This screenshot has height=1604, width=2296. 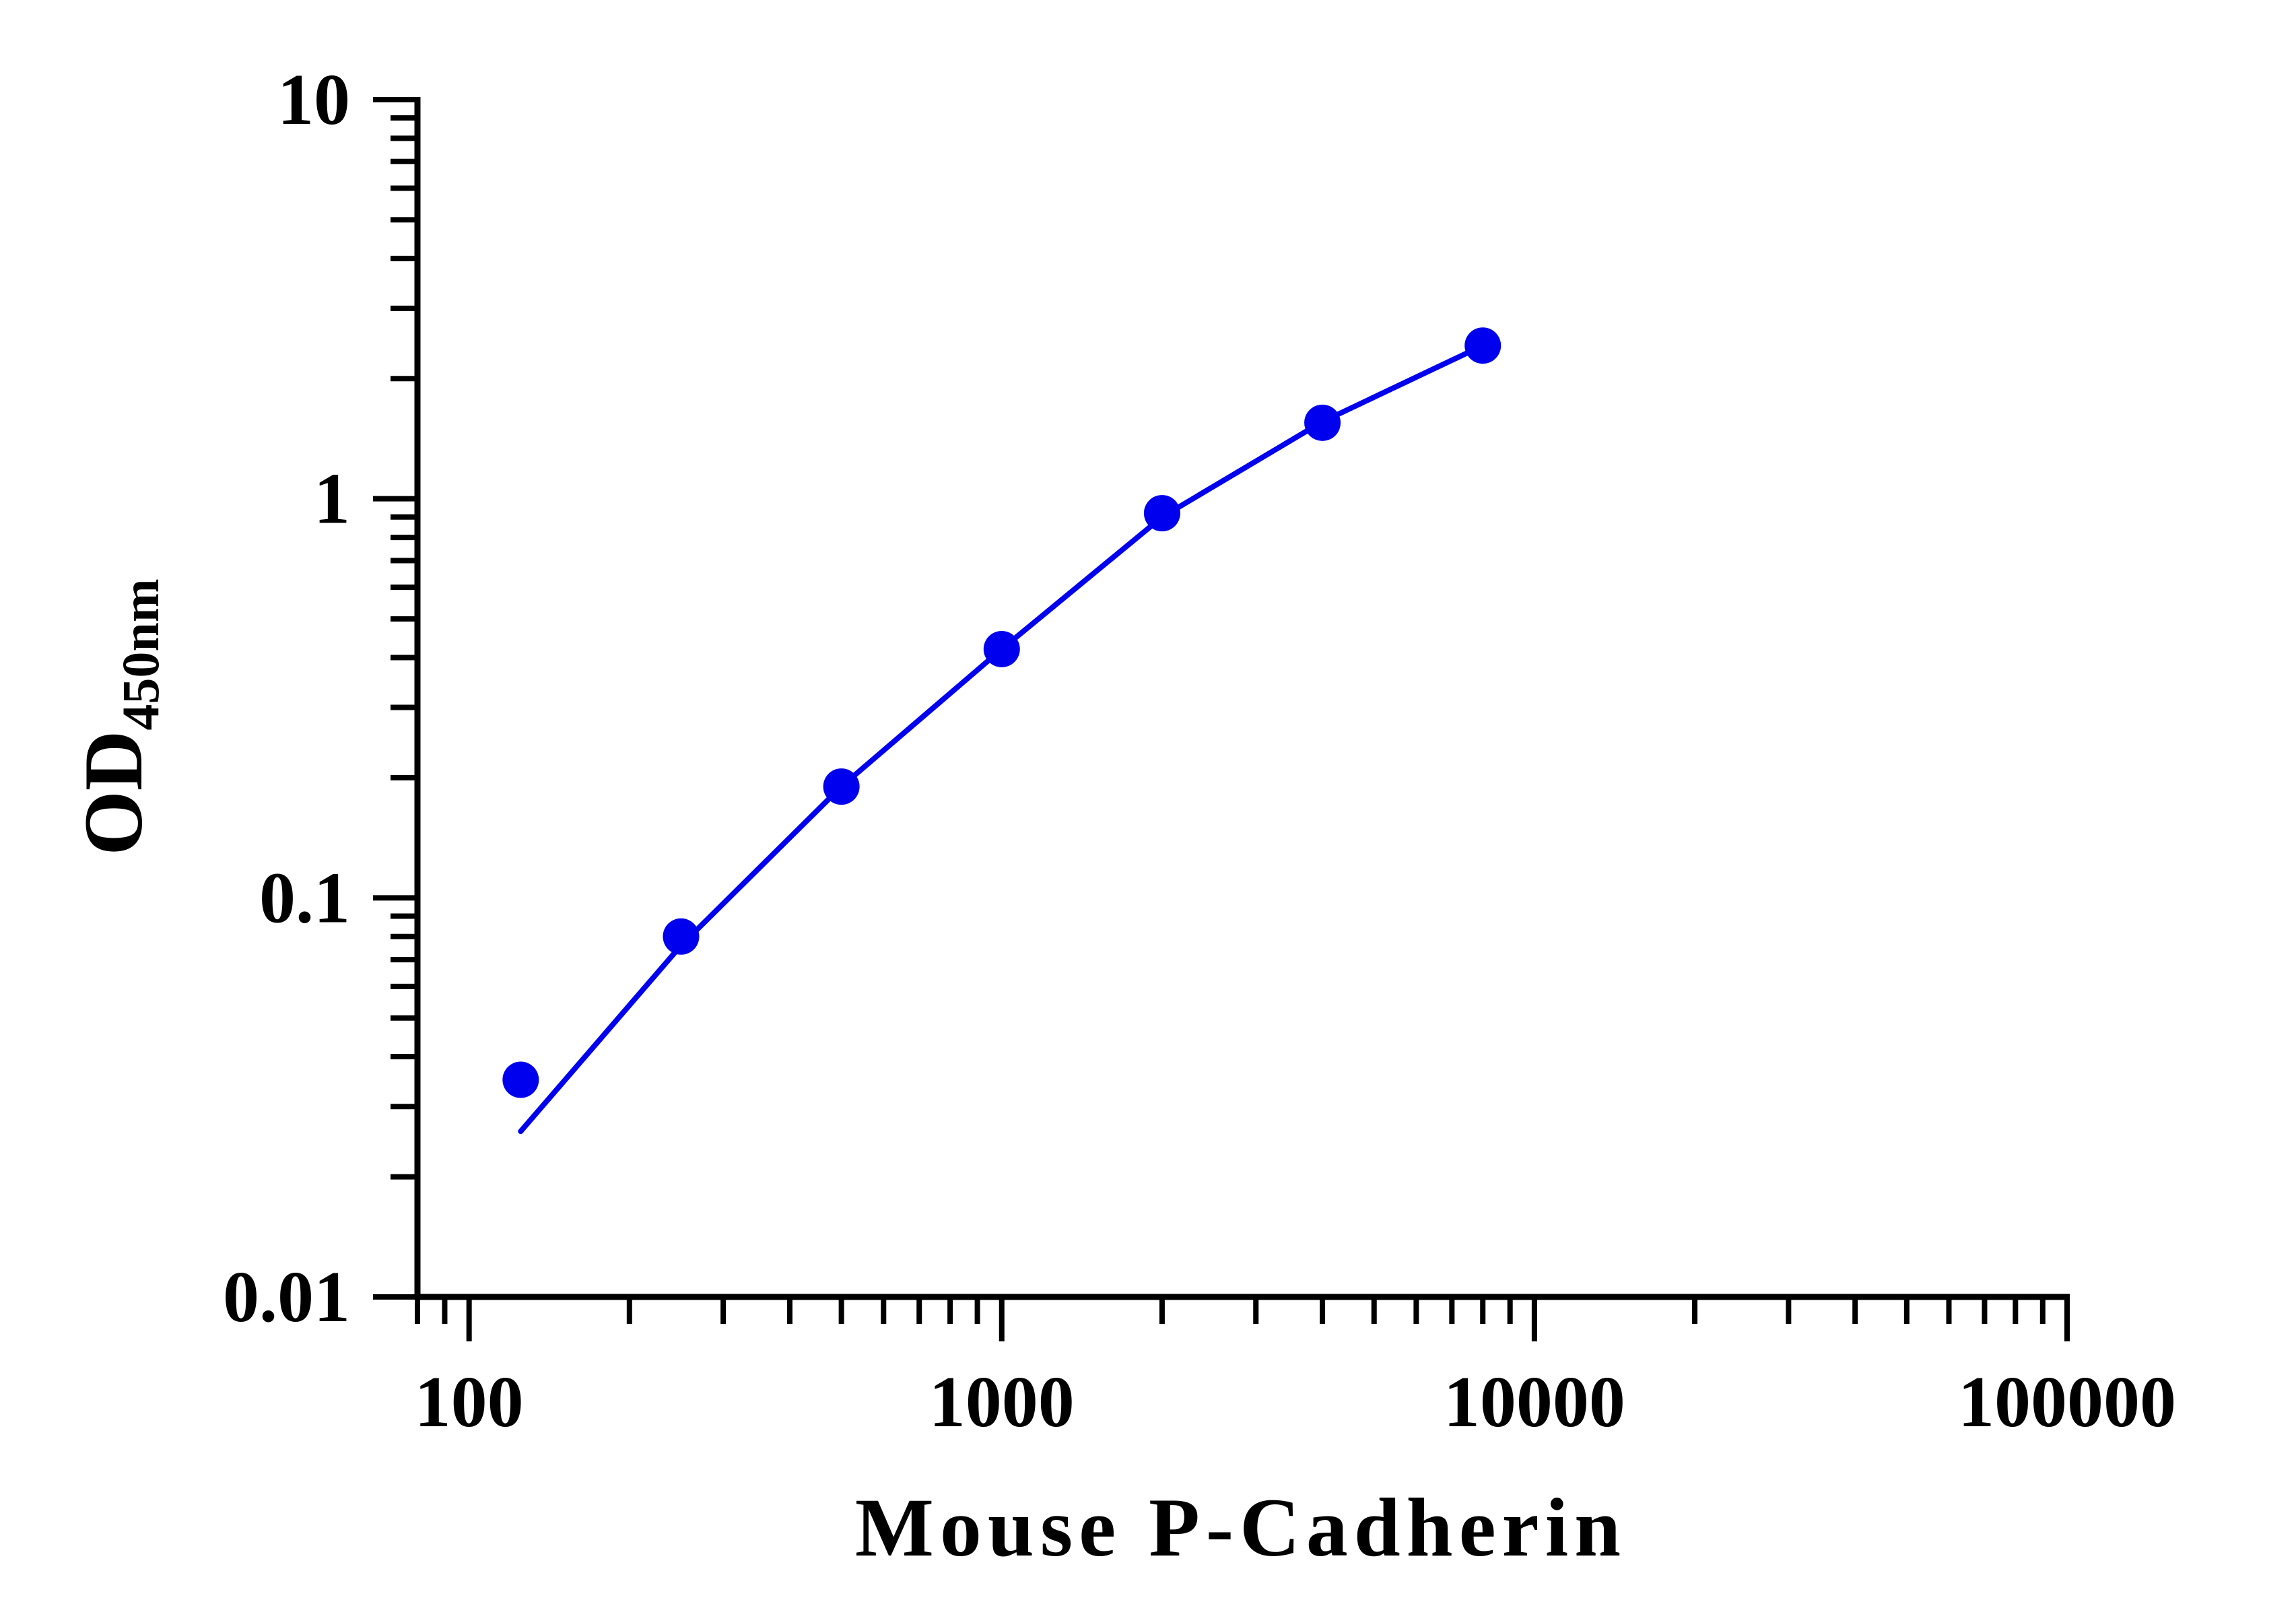 What do you see at coordinates (304, 898) in the screenshot?
I see `y-tick-label: 0.1` at bounding box center [304, 898].